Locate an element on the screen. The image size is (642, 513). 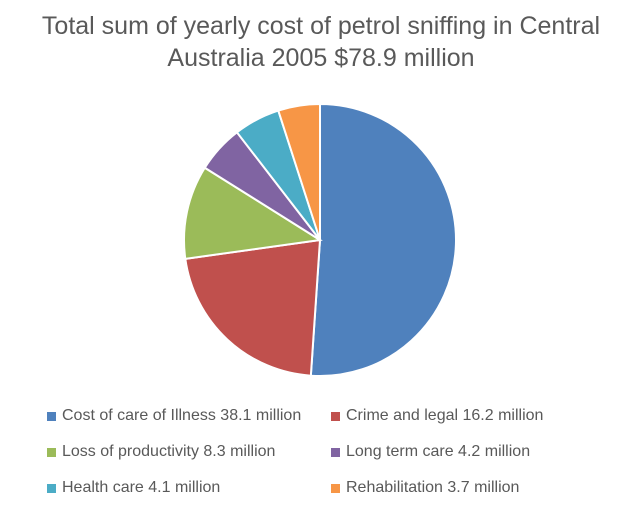
legend-item: Long term care 4.2 million is located at coordinates (430, 452).